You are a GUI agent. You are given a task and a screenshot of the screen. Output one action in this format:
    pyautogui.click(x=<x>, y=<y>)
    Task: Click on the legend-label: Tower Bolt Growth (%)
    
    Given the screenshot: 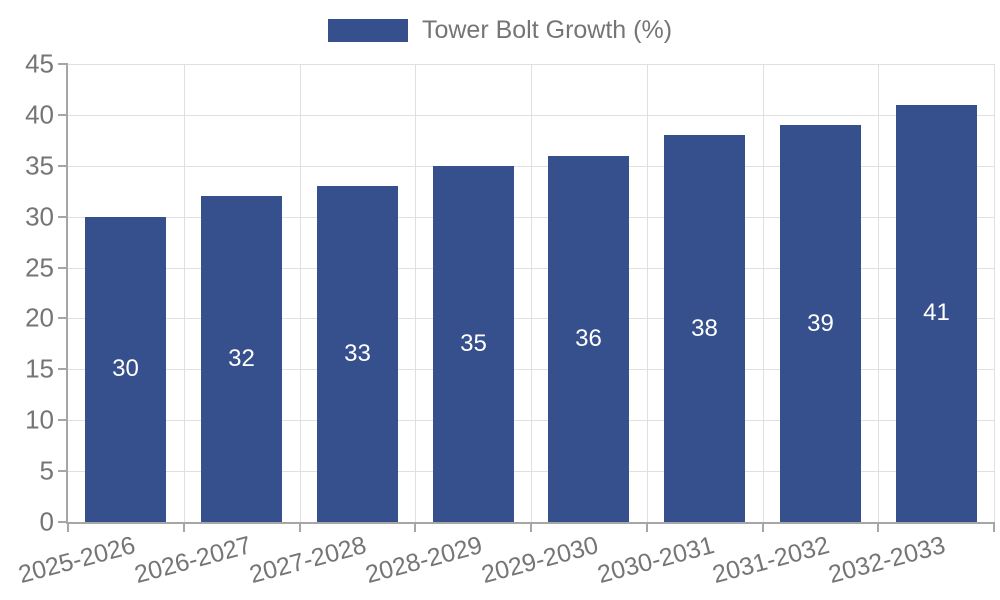 What is the action you would take?
    pyautogui.click(x=547, y=30)
    